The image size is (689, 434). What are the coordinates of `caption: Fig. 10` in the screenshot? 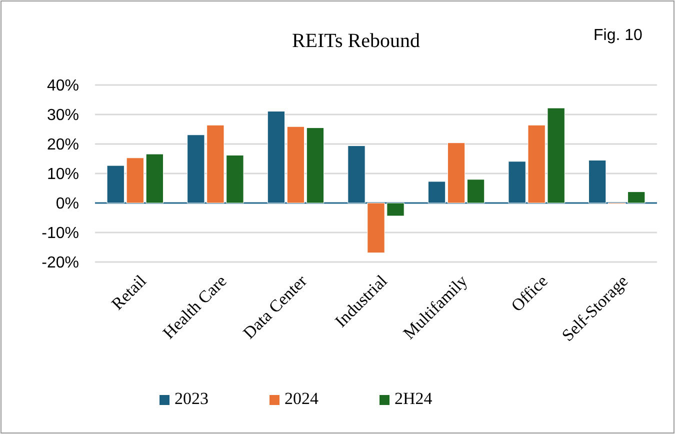 It's located at (618, 35).